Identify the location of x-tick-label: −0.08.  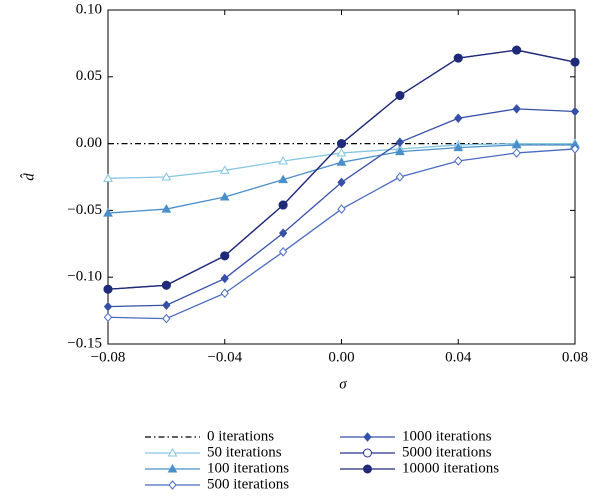
(108, 357).